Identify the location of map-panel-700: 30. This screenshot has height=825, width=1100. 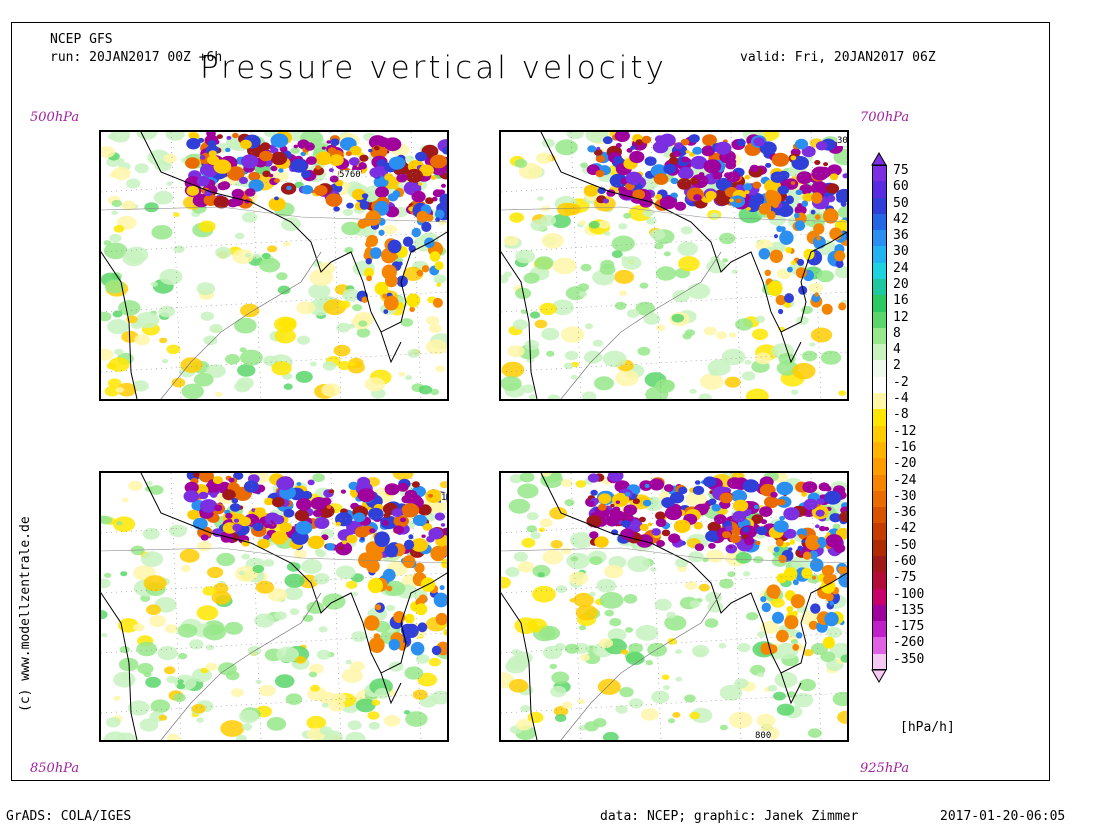
(674, 265).